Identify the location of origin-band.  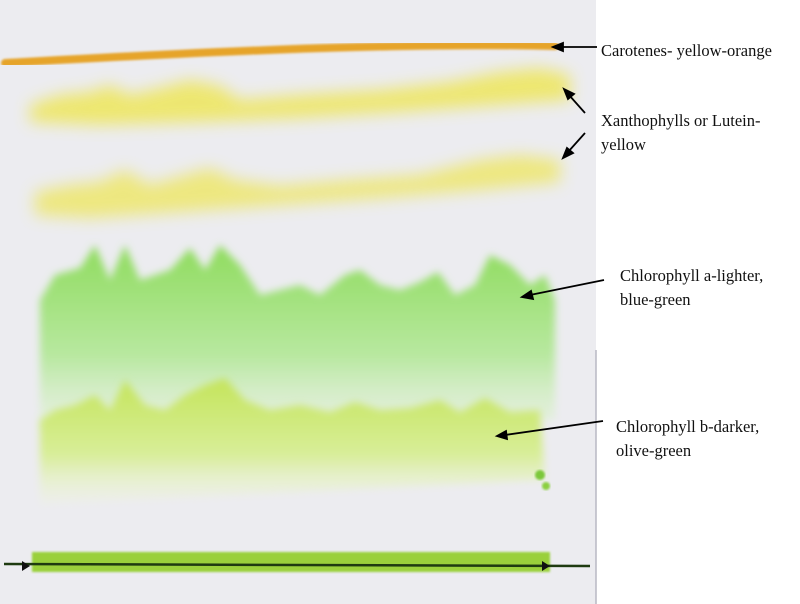
(291, 562).